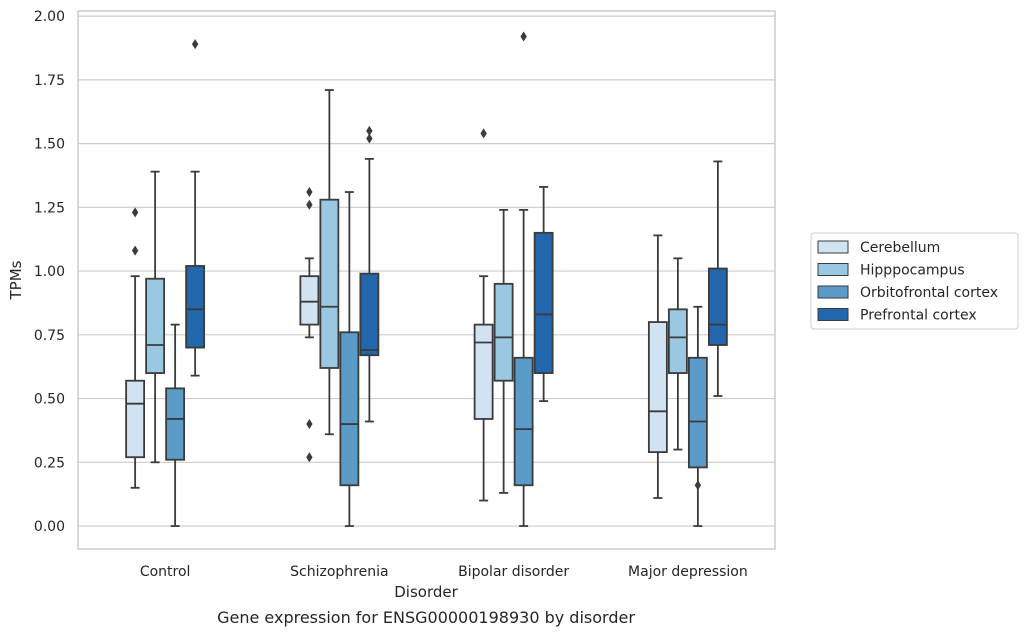 This screenshot has width=1028, height=636. I want to click on legend-label: Hipppocampus, so click(912, 271).